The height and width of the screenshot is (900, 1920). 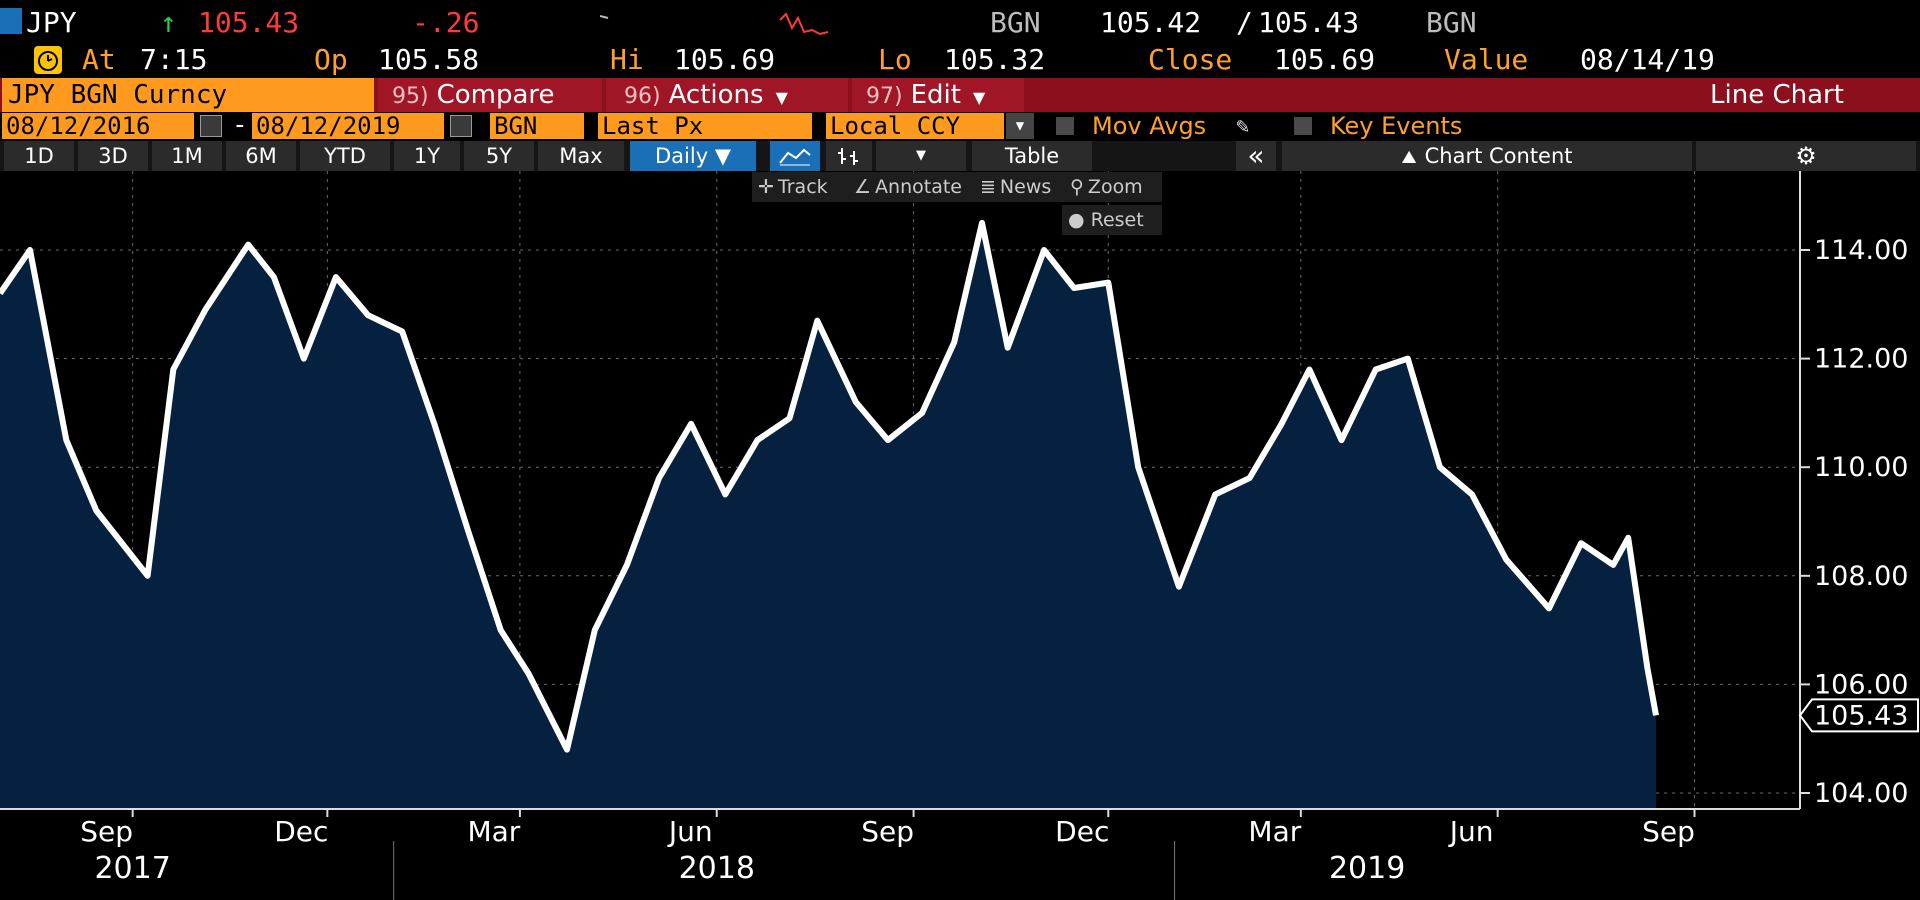 What do you see at coordinates (410, 96) in the screenshot?
I see `compare-number: 95)` at bounding box center [410, 96].